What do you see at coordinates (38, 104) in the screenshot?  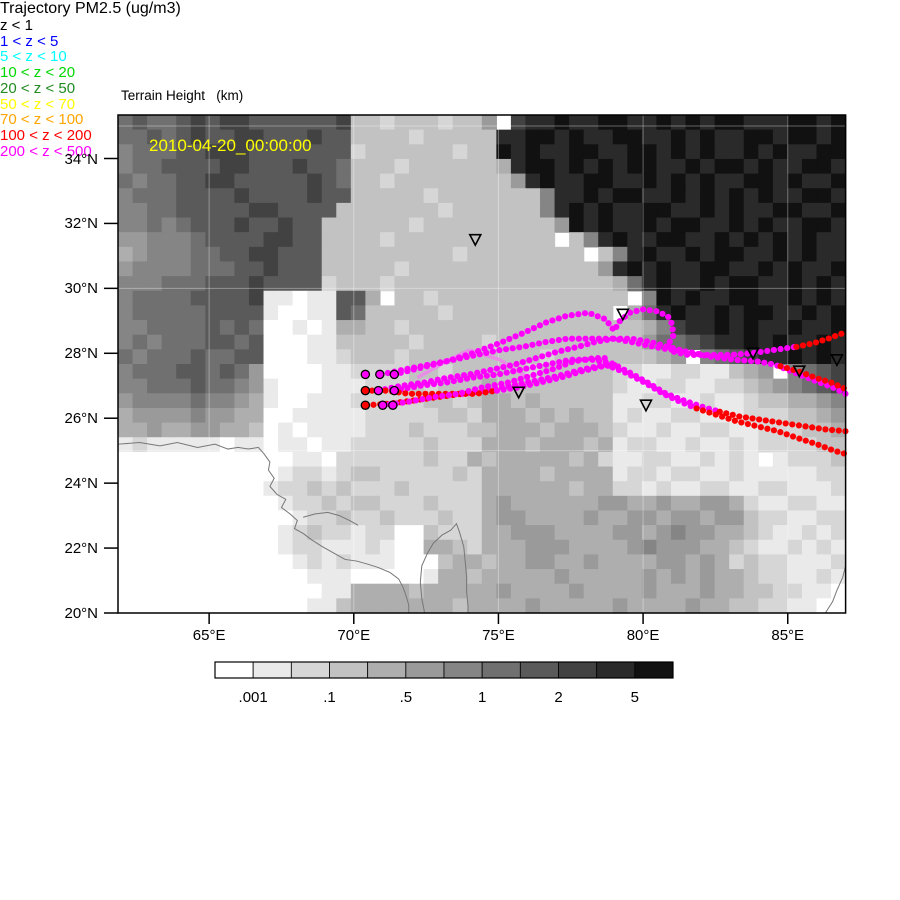 I see `legend-entry: 50 < z < 70` at bounding box center [38, 104].